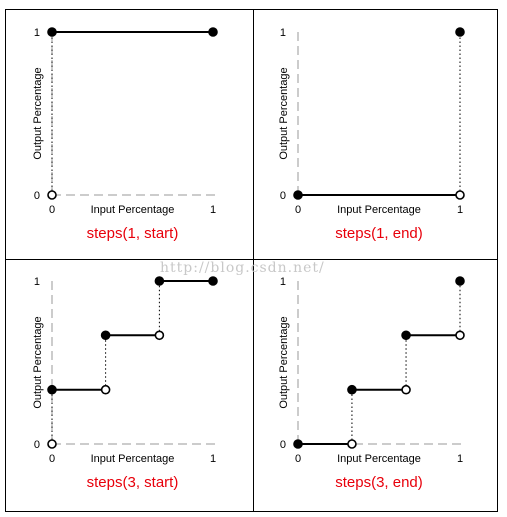 This screenshot has width=507, height=517. Describe the element at coordinates (379, 482) in the screenshot. I see `caption: steps(3, end)` at that location.